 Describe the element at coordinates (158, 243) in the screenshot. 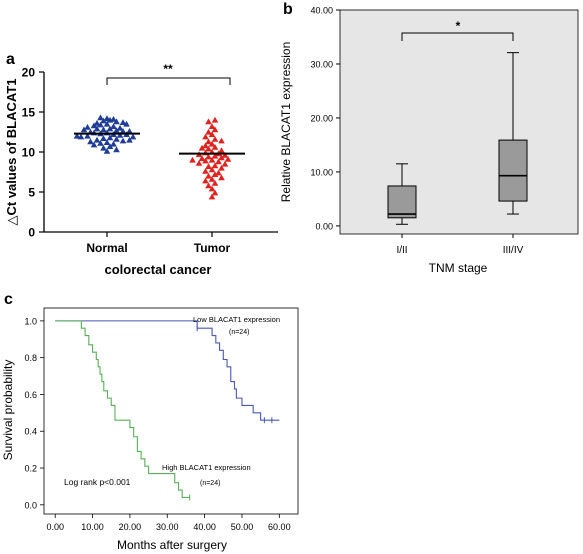

I see `panel-a-x-ticks: Normal Tumor` at that location.